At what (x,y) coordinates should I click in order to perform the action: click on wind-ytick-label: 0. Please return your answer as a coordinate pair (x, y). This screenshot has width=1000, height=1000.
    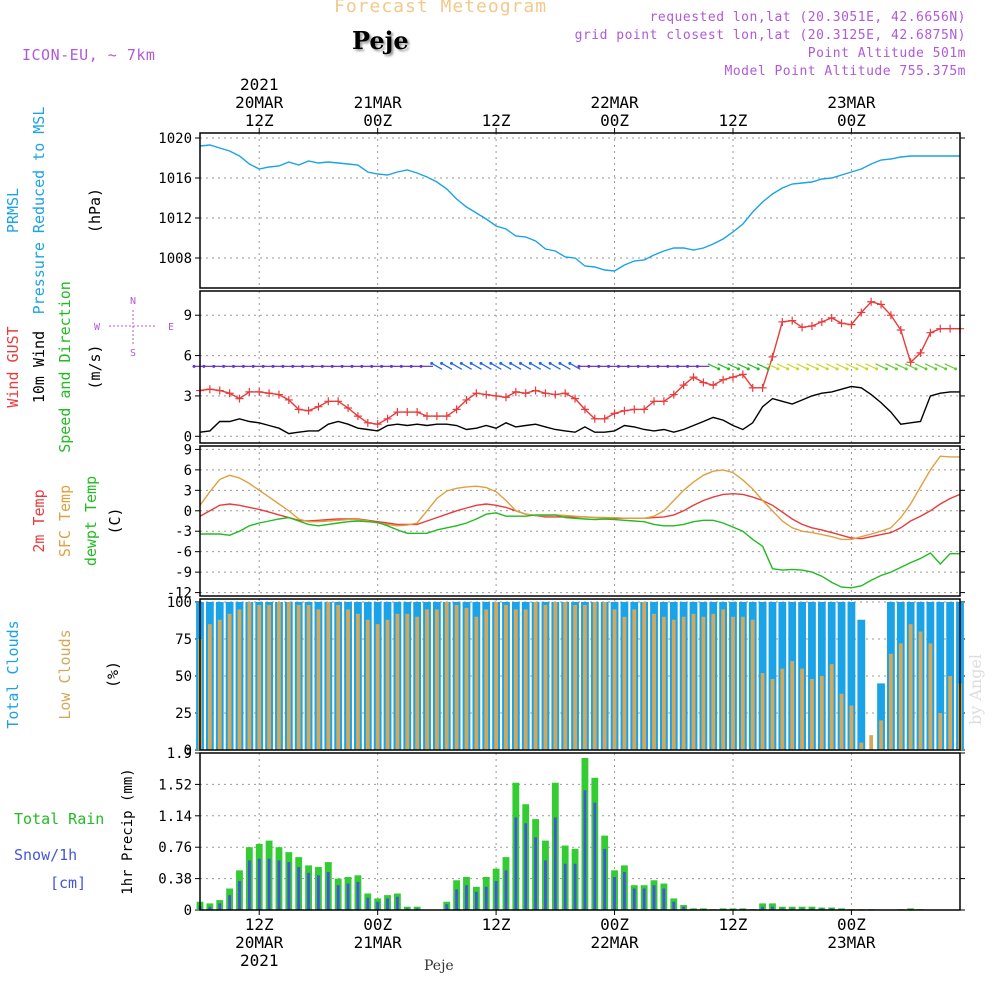
    Looking at the image, I should click on (188, 437).